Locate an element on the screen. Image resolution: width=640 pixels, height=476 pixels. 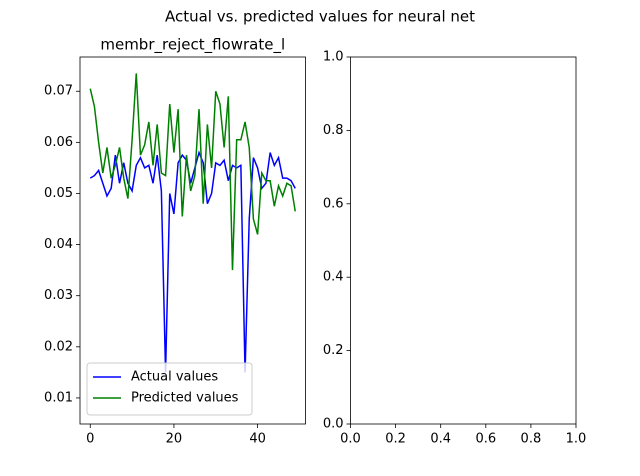
y-tick-label: 1.0 is located at coordinates (333, 57).